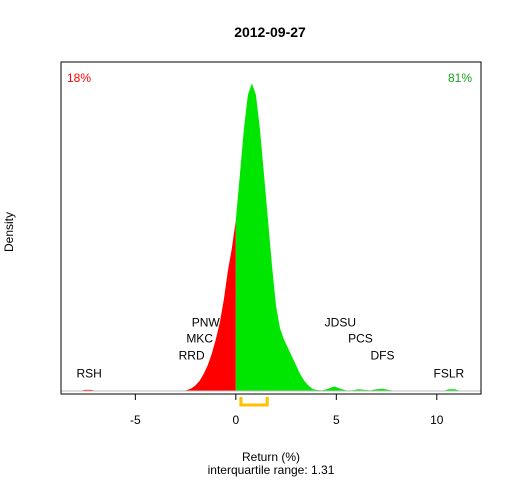  What do you see at coordinates (9, 232) in the screenshot?
I see `y-axis-label: Density` at bounding box center [9, 232].